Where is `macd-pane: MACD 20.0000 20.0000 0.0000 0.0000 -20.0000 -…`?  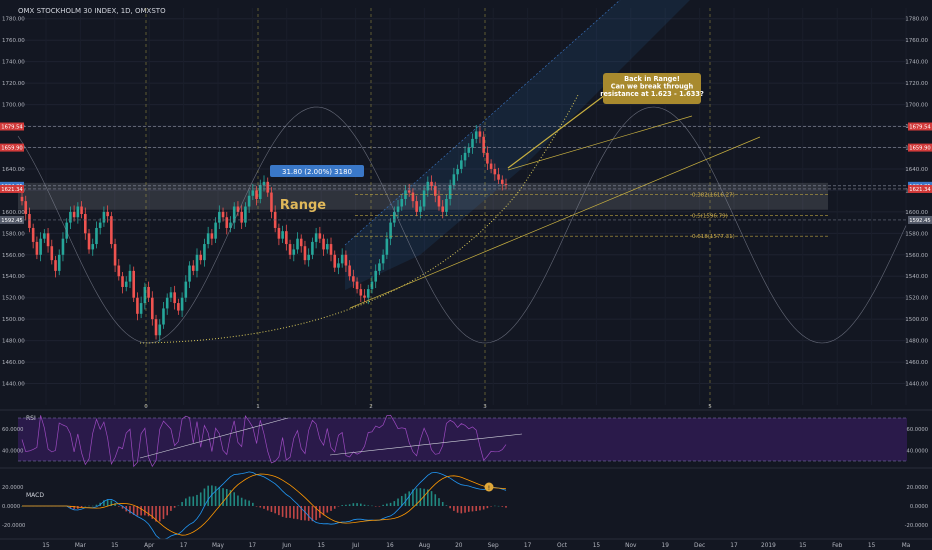
macd-pane: MACD 20.0000 20.0000 0.0000 0.0000 -20.0000 -… is located at coordinates (466, 504).